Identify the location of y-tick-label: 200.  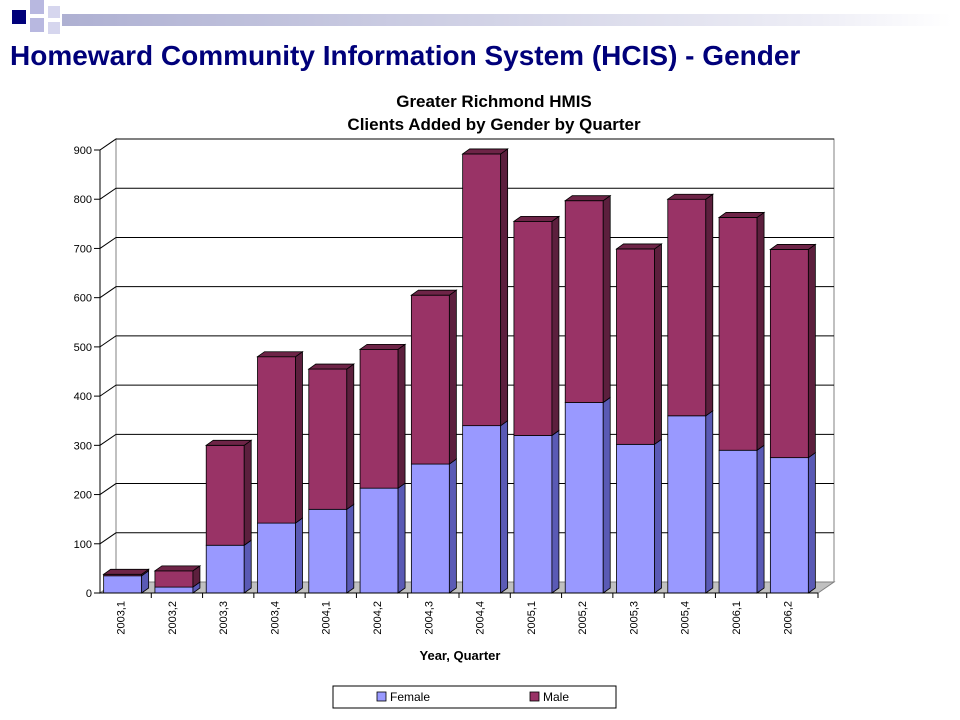
(83, 496).